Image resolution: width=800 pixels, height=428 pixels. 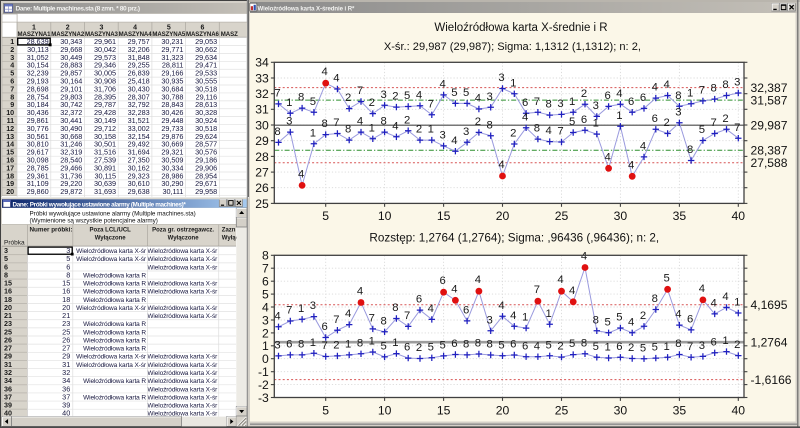 I want to click on svg-text: 34, so click(x=66, y=380).